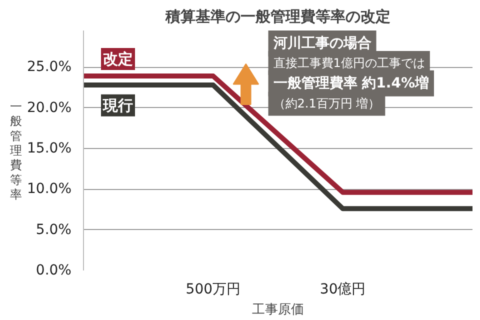 The width and height of the screenshot is (480, 320). I want to click on series-label: 現行, so click(118, 105).